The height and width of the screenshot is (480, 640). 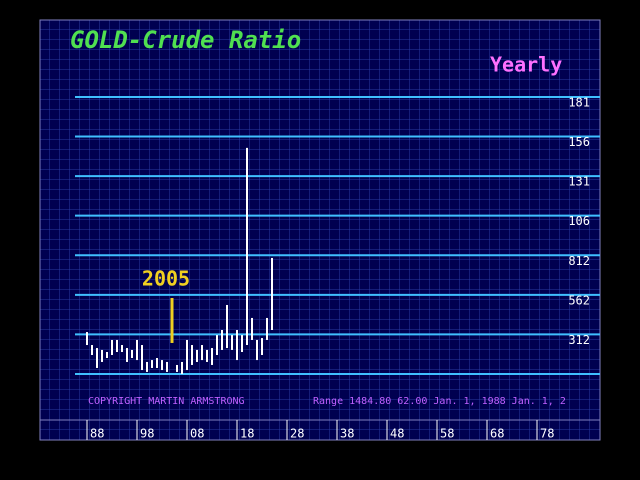 What do you see at coordinates (447, 434) in the screenshot?
I see `x-tick-label: 58` at bounding box center [447, 434].